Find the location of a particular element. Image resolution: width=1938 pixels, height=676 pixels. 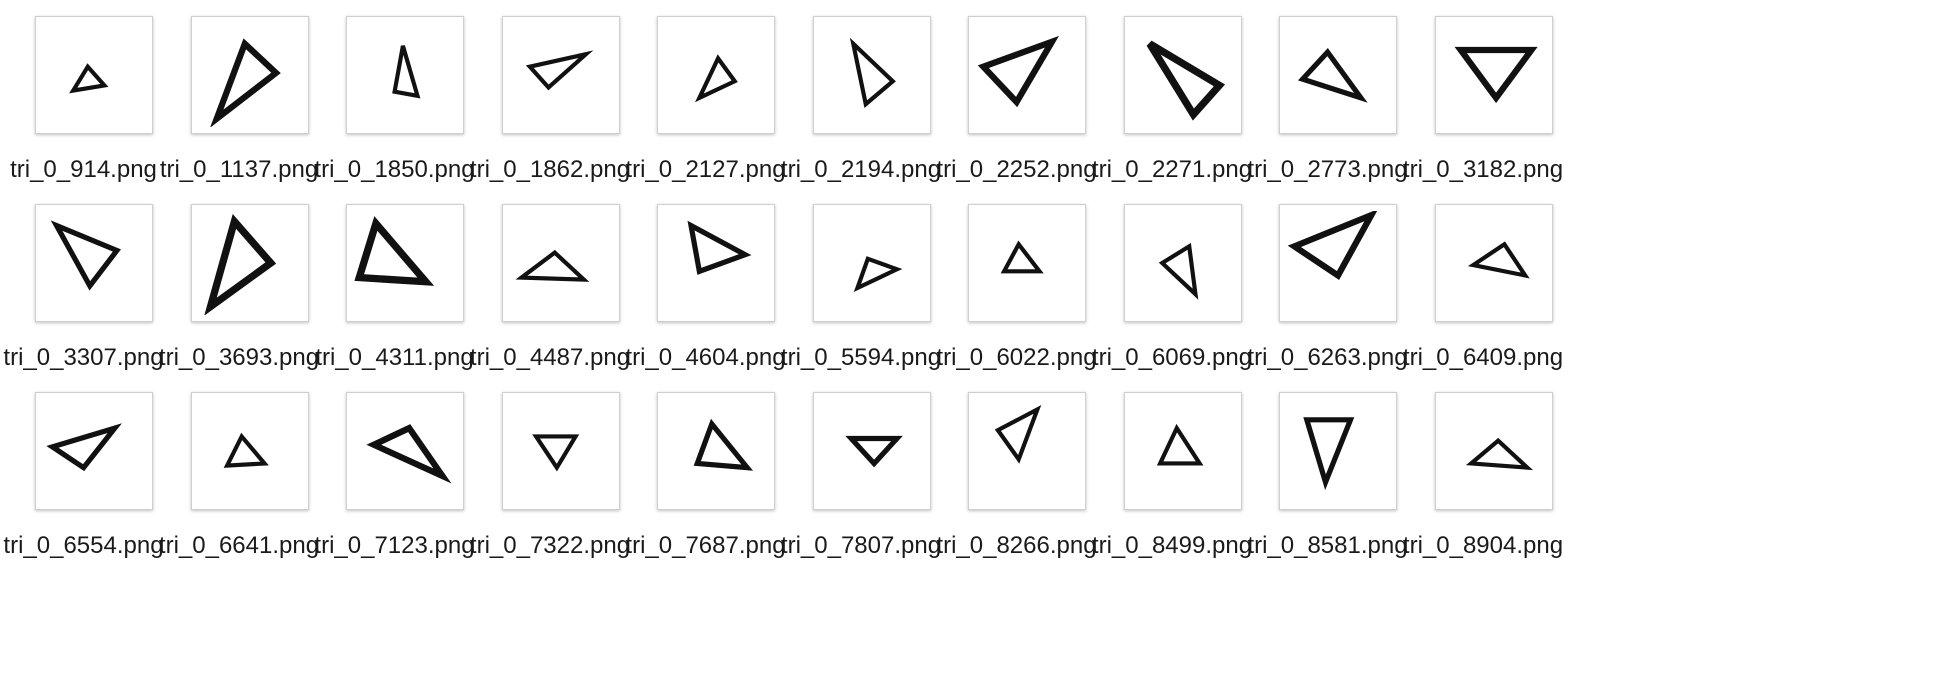

file-name-label: tri_0_8904.png is located at coordinates (1483, 546).